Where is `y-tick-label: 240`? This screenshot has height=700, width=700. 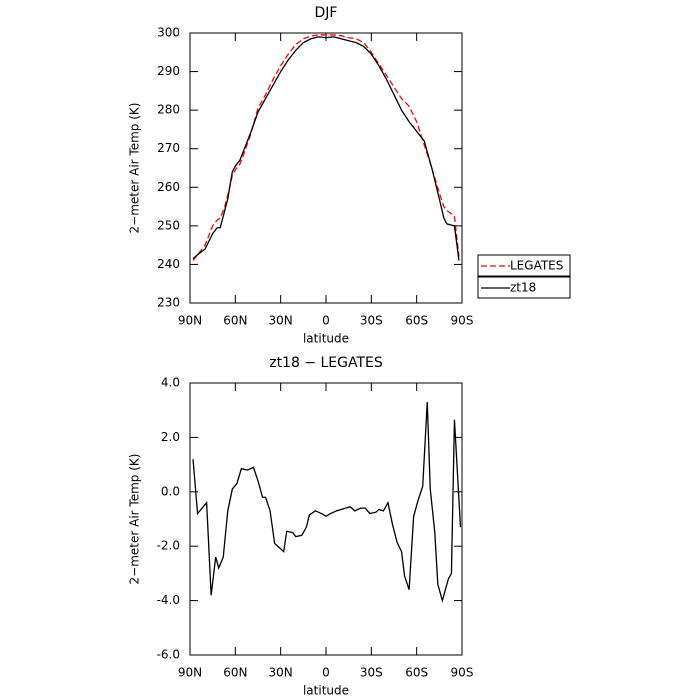 y-tick-label: 240 is located at coordinates (168, 264).